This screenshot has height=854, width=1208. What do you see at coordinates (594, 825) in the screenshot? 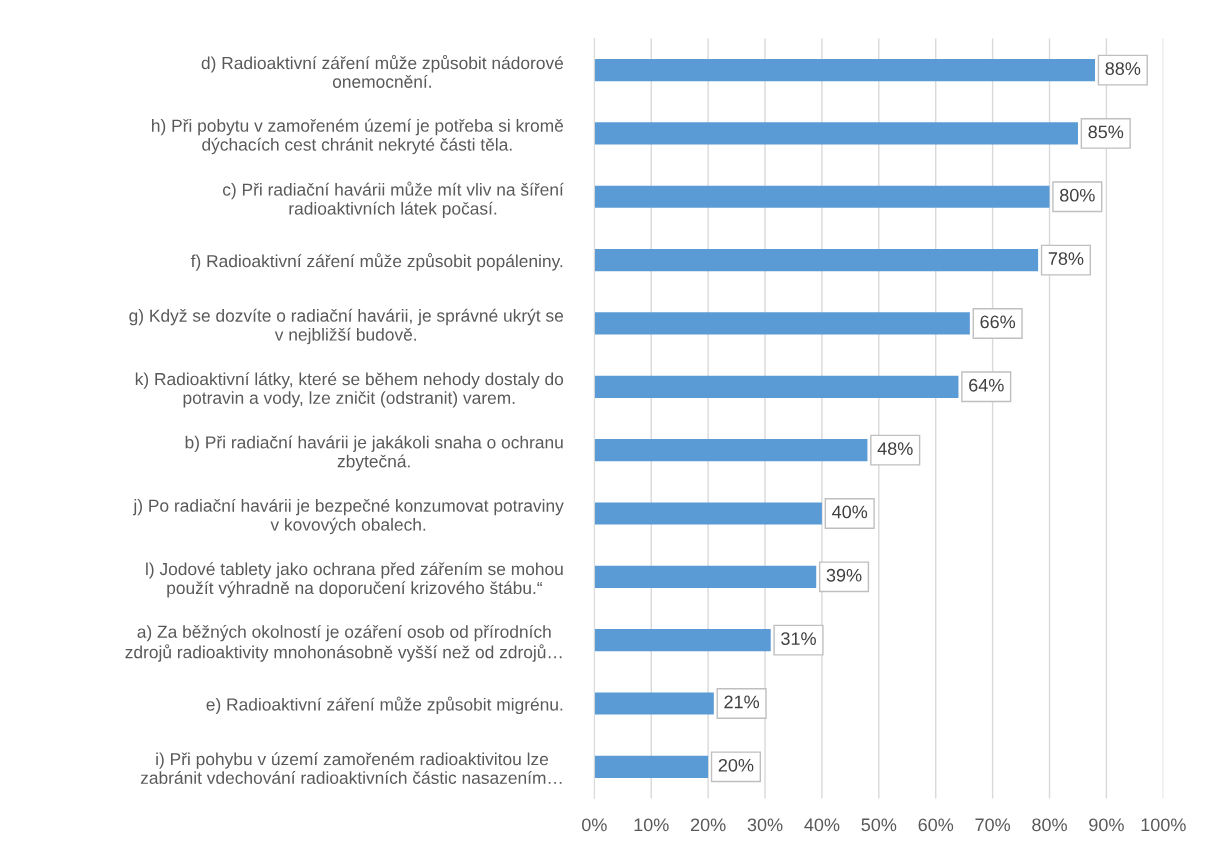
I see `x-tick-label: 0%` at bounding box center [594, 825].